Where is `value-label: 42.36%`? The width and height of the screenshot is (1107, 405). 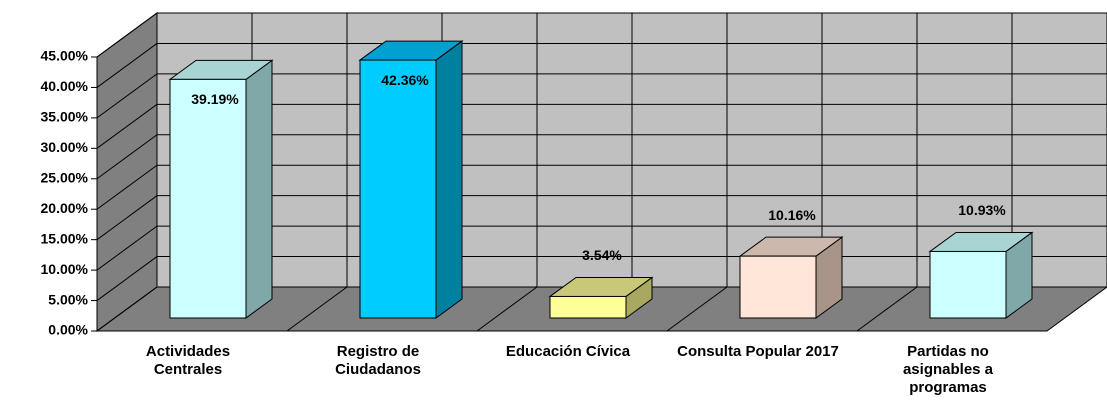
value-label: 42.36% is located at coordinates (405, 80).